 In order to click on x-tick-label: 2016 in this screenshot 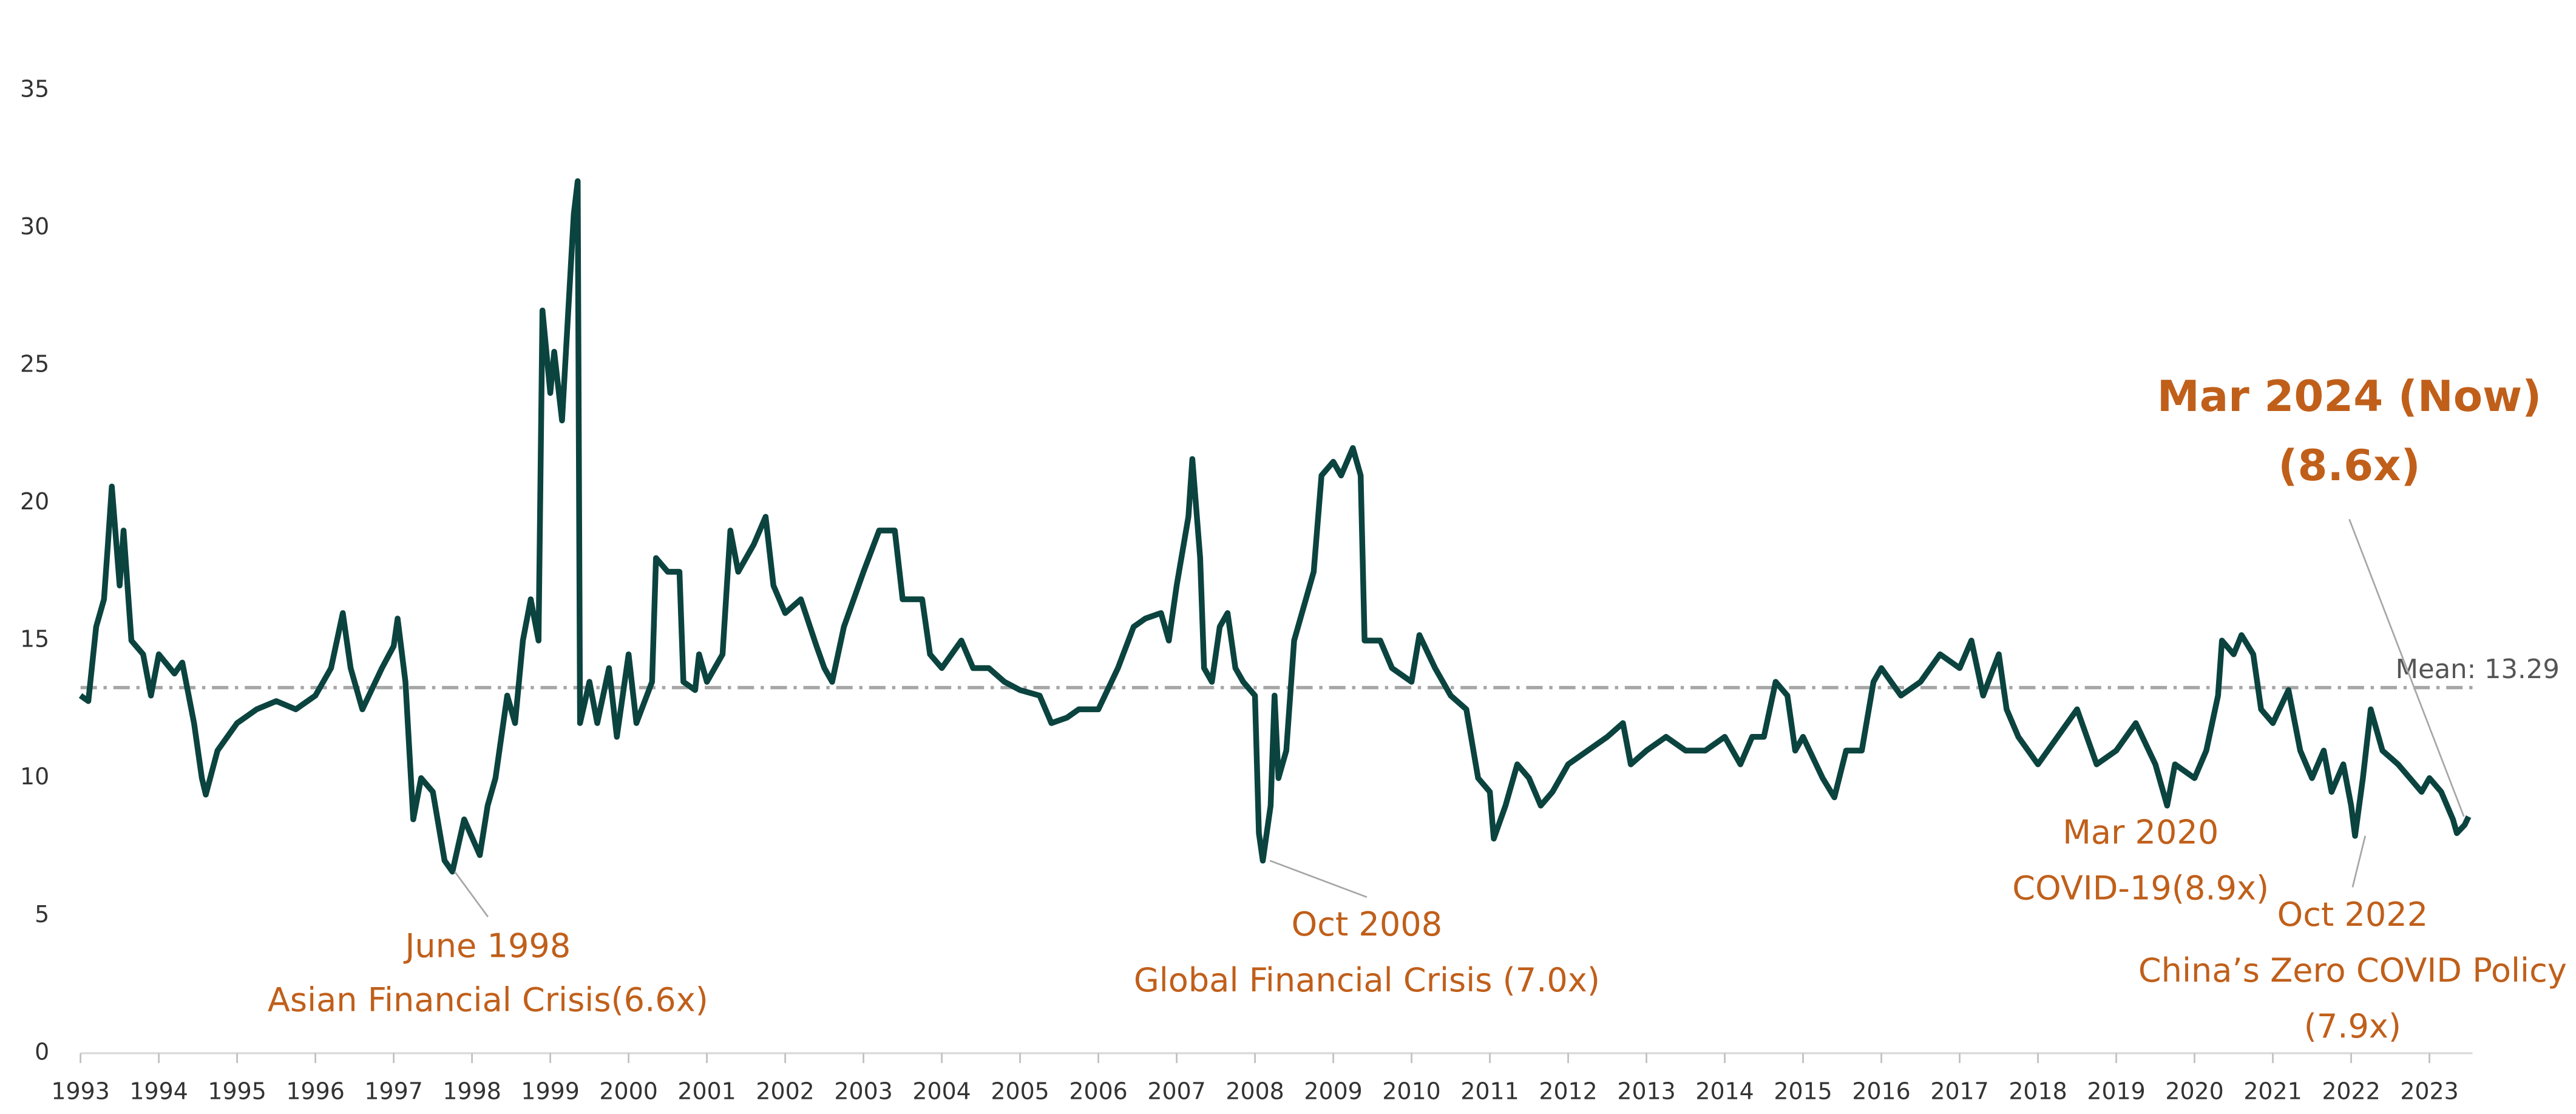, I will do `click(1881, 1091)`.